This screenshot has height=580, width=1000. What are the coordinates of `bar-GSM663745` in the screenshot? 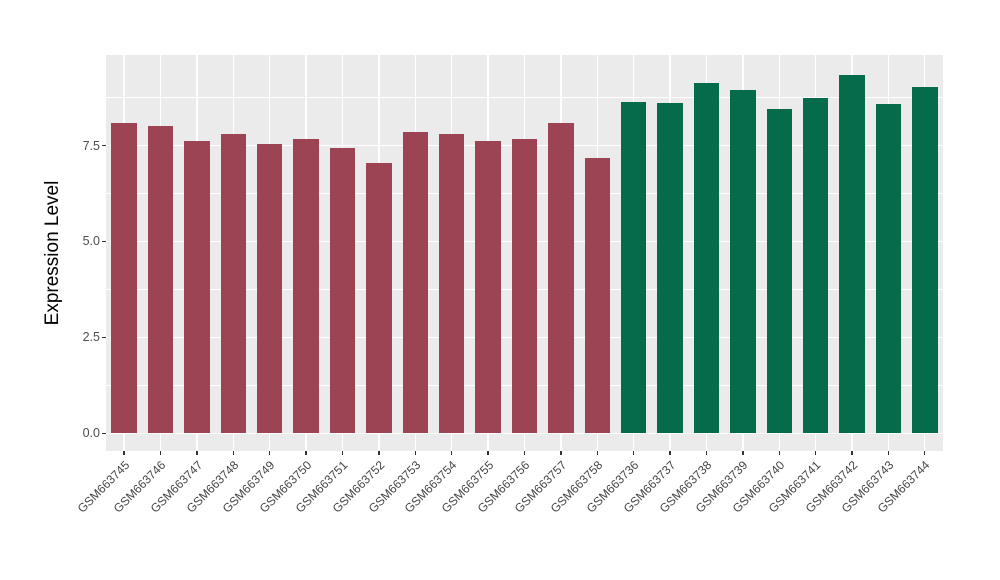 It's located at (124, 278).